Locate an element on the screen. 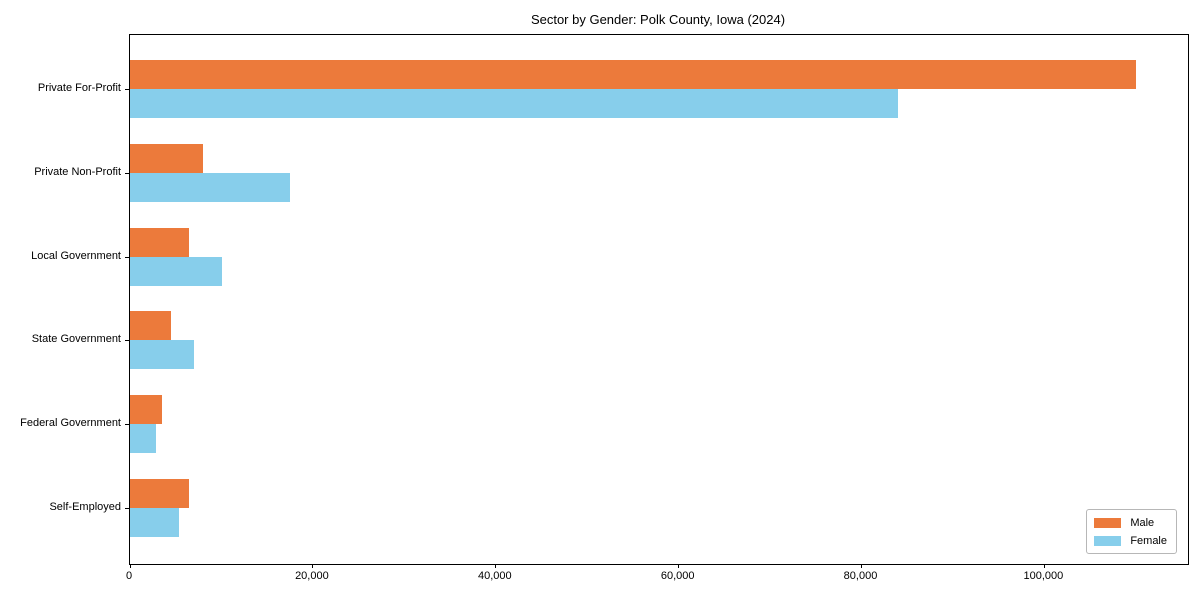 Image resolution: width=1200 pixels, height=600 pixels. x-tick-label-80-000: 80,000 is located at coordinates (860, 576).